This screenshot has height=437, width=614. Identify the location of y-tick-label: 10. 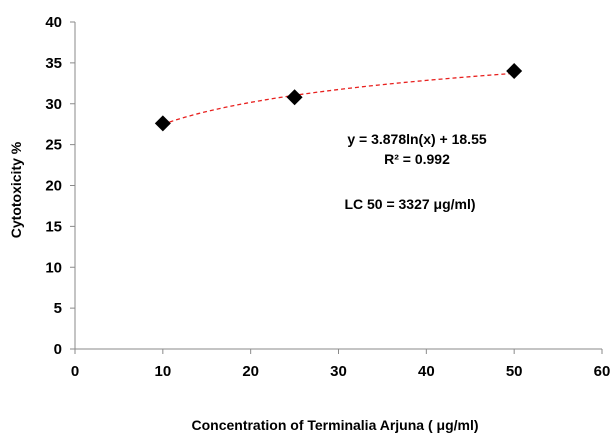
(53, 267).